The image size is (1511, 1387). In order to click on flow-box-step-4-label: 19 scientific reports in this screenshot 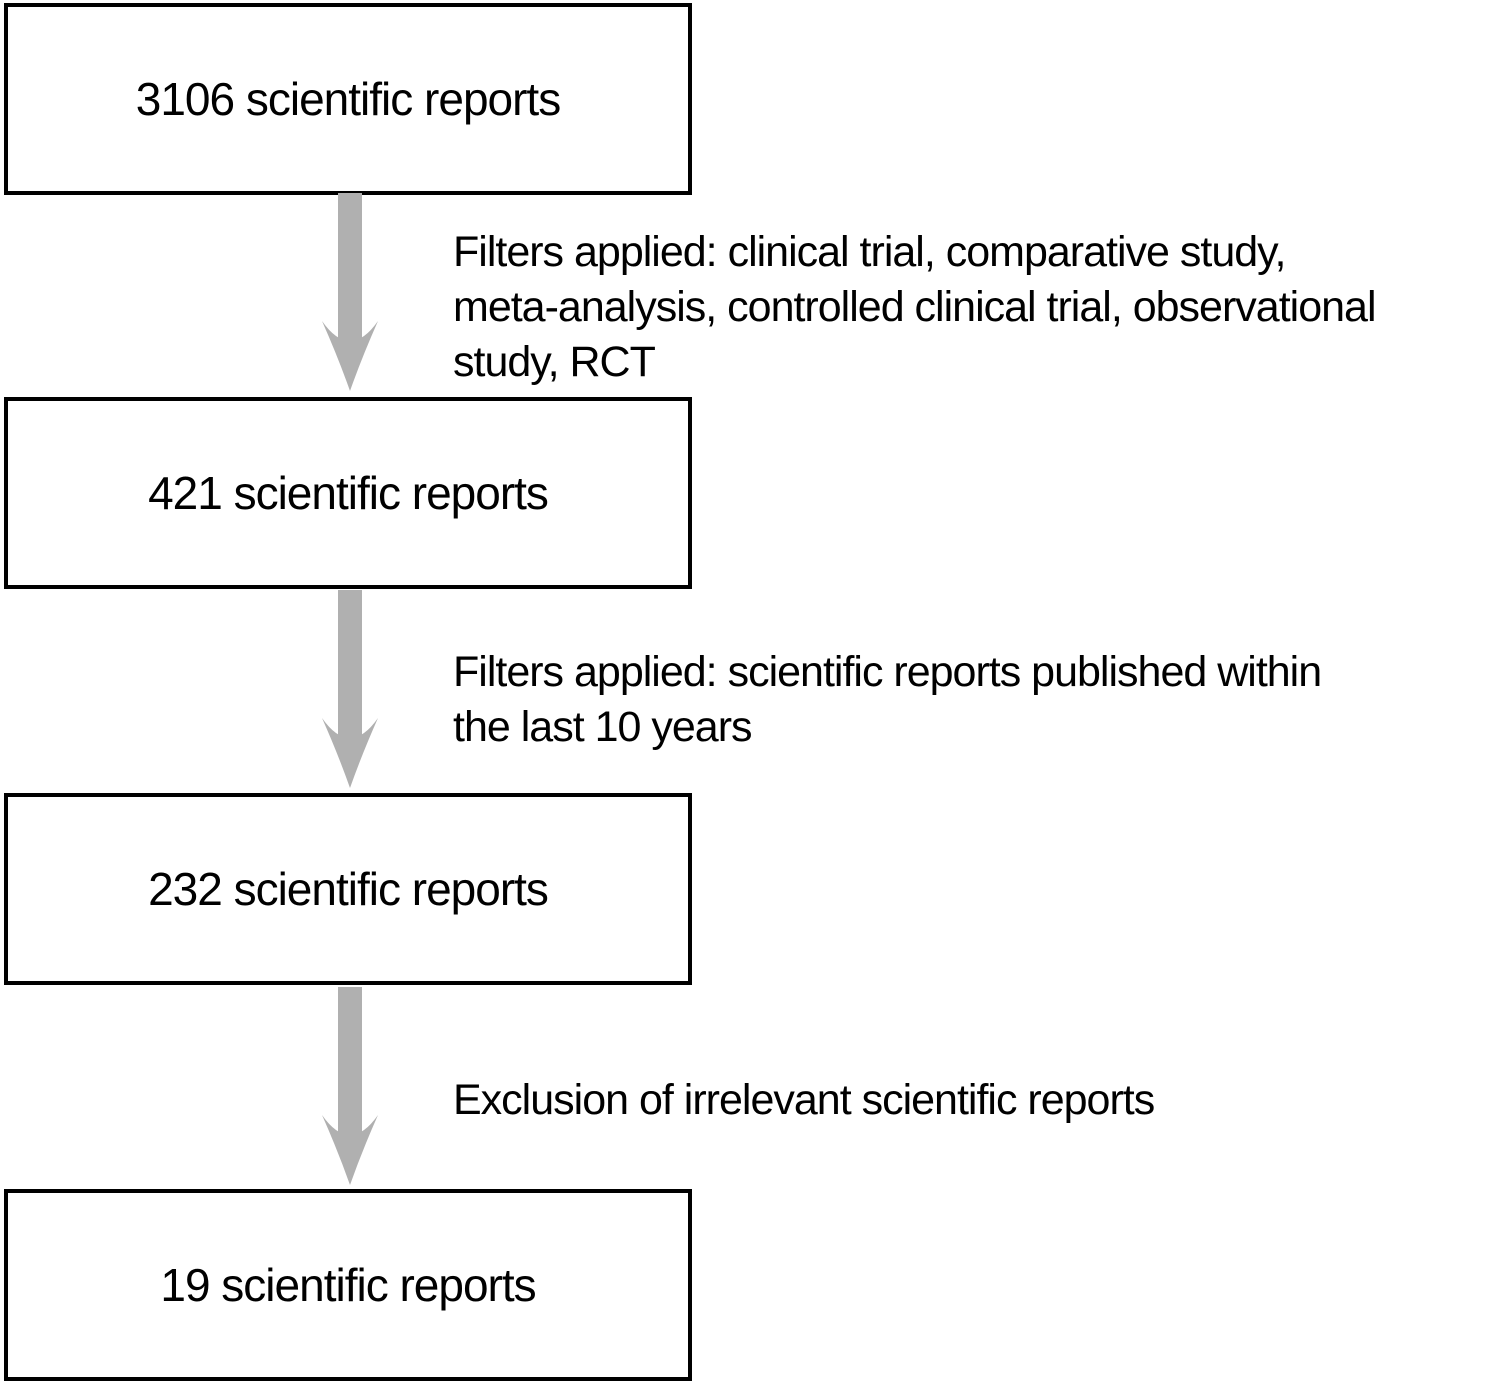, I will do `click(348, 1285)`.